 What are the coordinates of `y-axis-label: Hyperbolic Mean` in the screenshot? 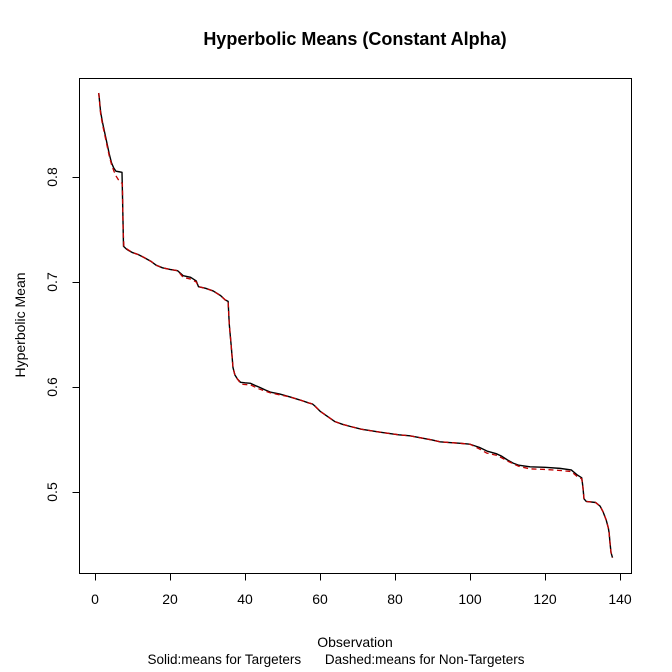 It's located at (20, 325).